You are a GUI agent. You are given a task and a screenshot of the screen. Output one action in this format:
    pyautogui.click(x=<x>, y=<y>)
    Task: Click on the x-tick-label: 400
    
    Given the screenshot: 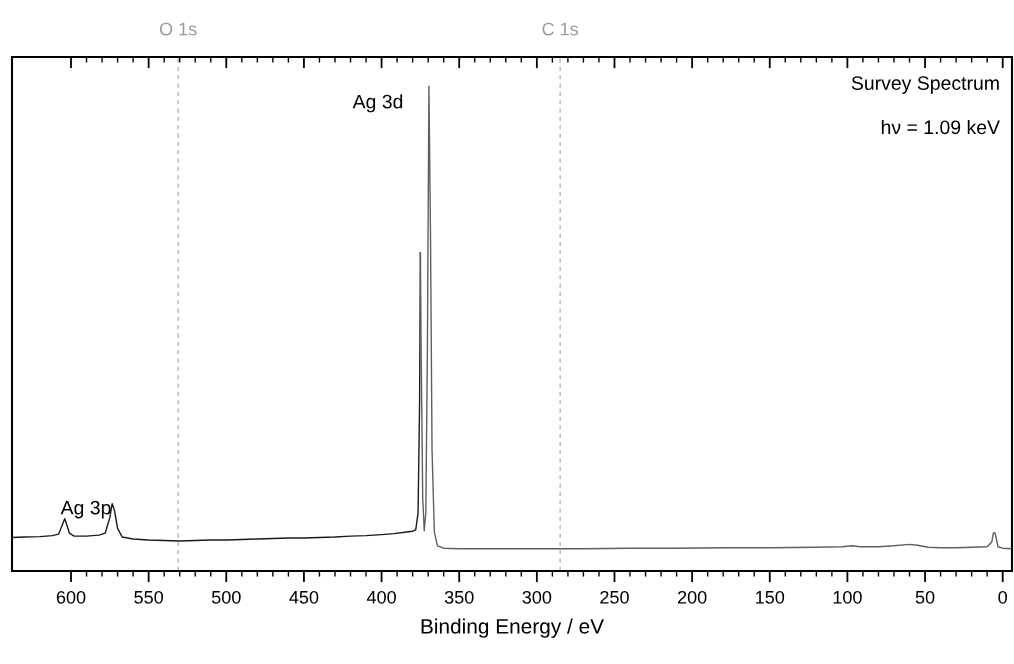 What is the action you would take?
    pyautogui.click(x=381, y=597)
    